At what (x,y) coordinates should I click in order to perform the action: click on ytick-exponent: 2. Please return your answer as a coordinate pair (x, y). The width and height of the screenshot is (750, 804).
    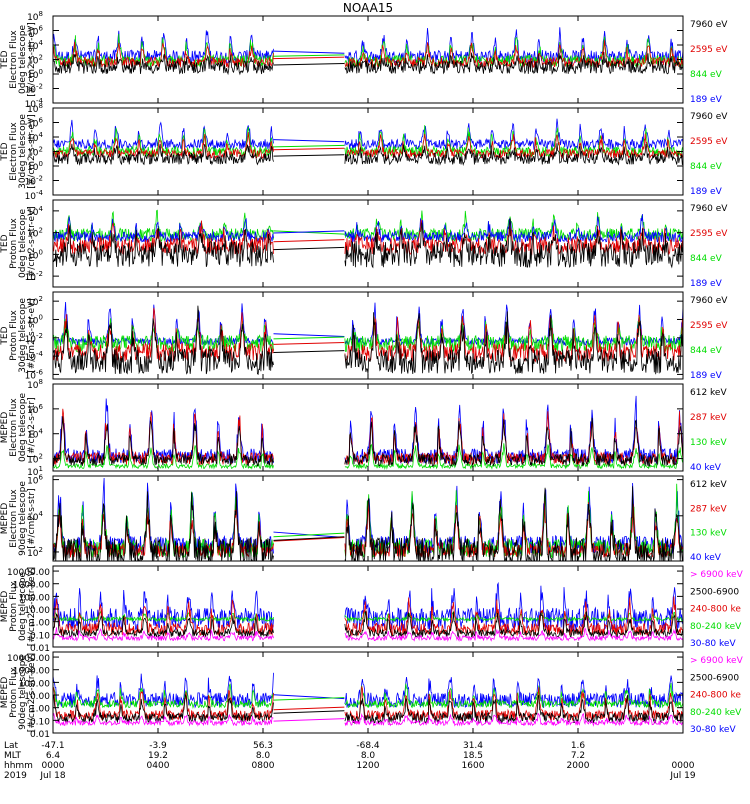
    Looking at the image, I should click on (41, 150).